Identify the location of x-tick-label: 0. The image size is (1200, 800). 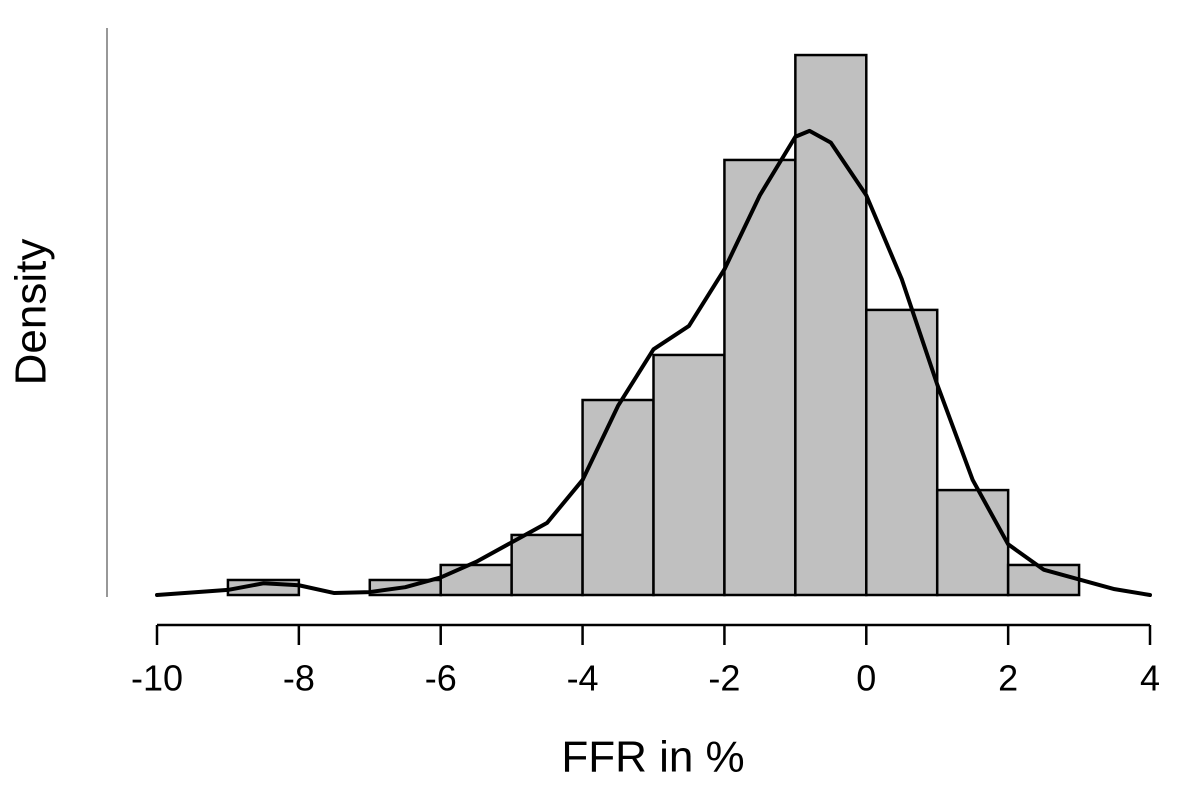
(866, 678).